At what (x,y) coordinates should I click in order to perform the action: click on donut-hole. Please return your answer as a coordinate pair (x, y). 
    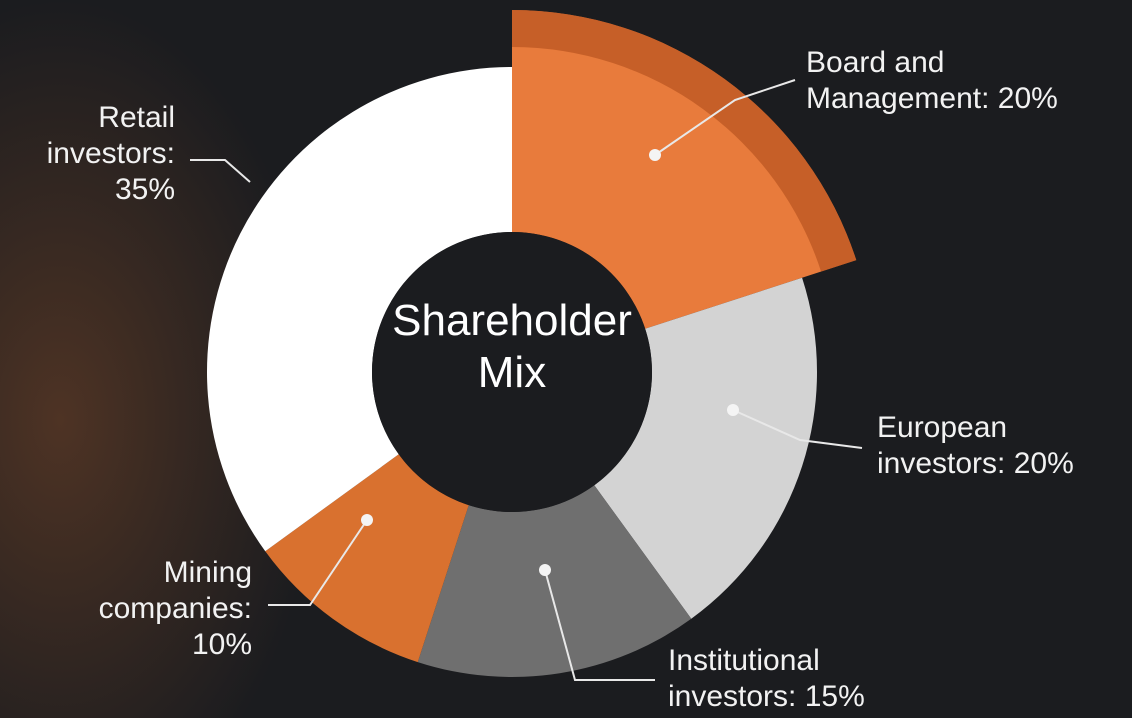
    Looking at the image, I should click on (512, 372).